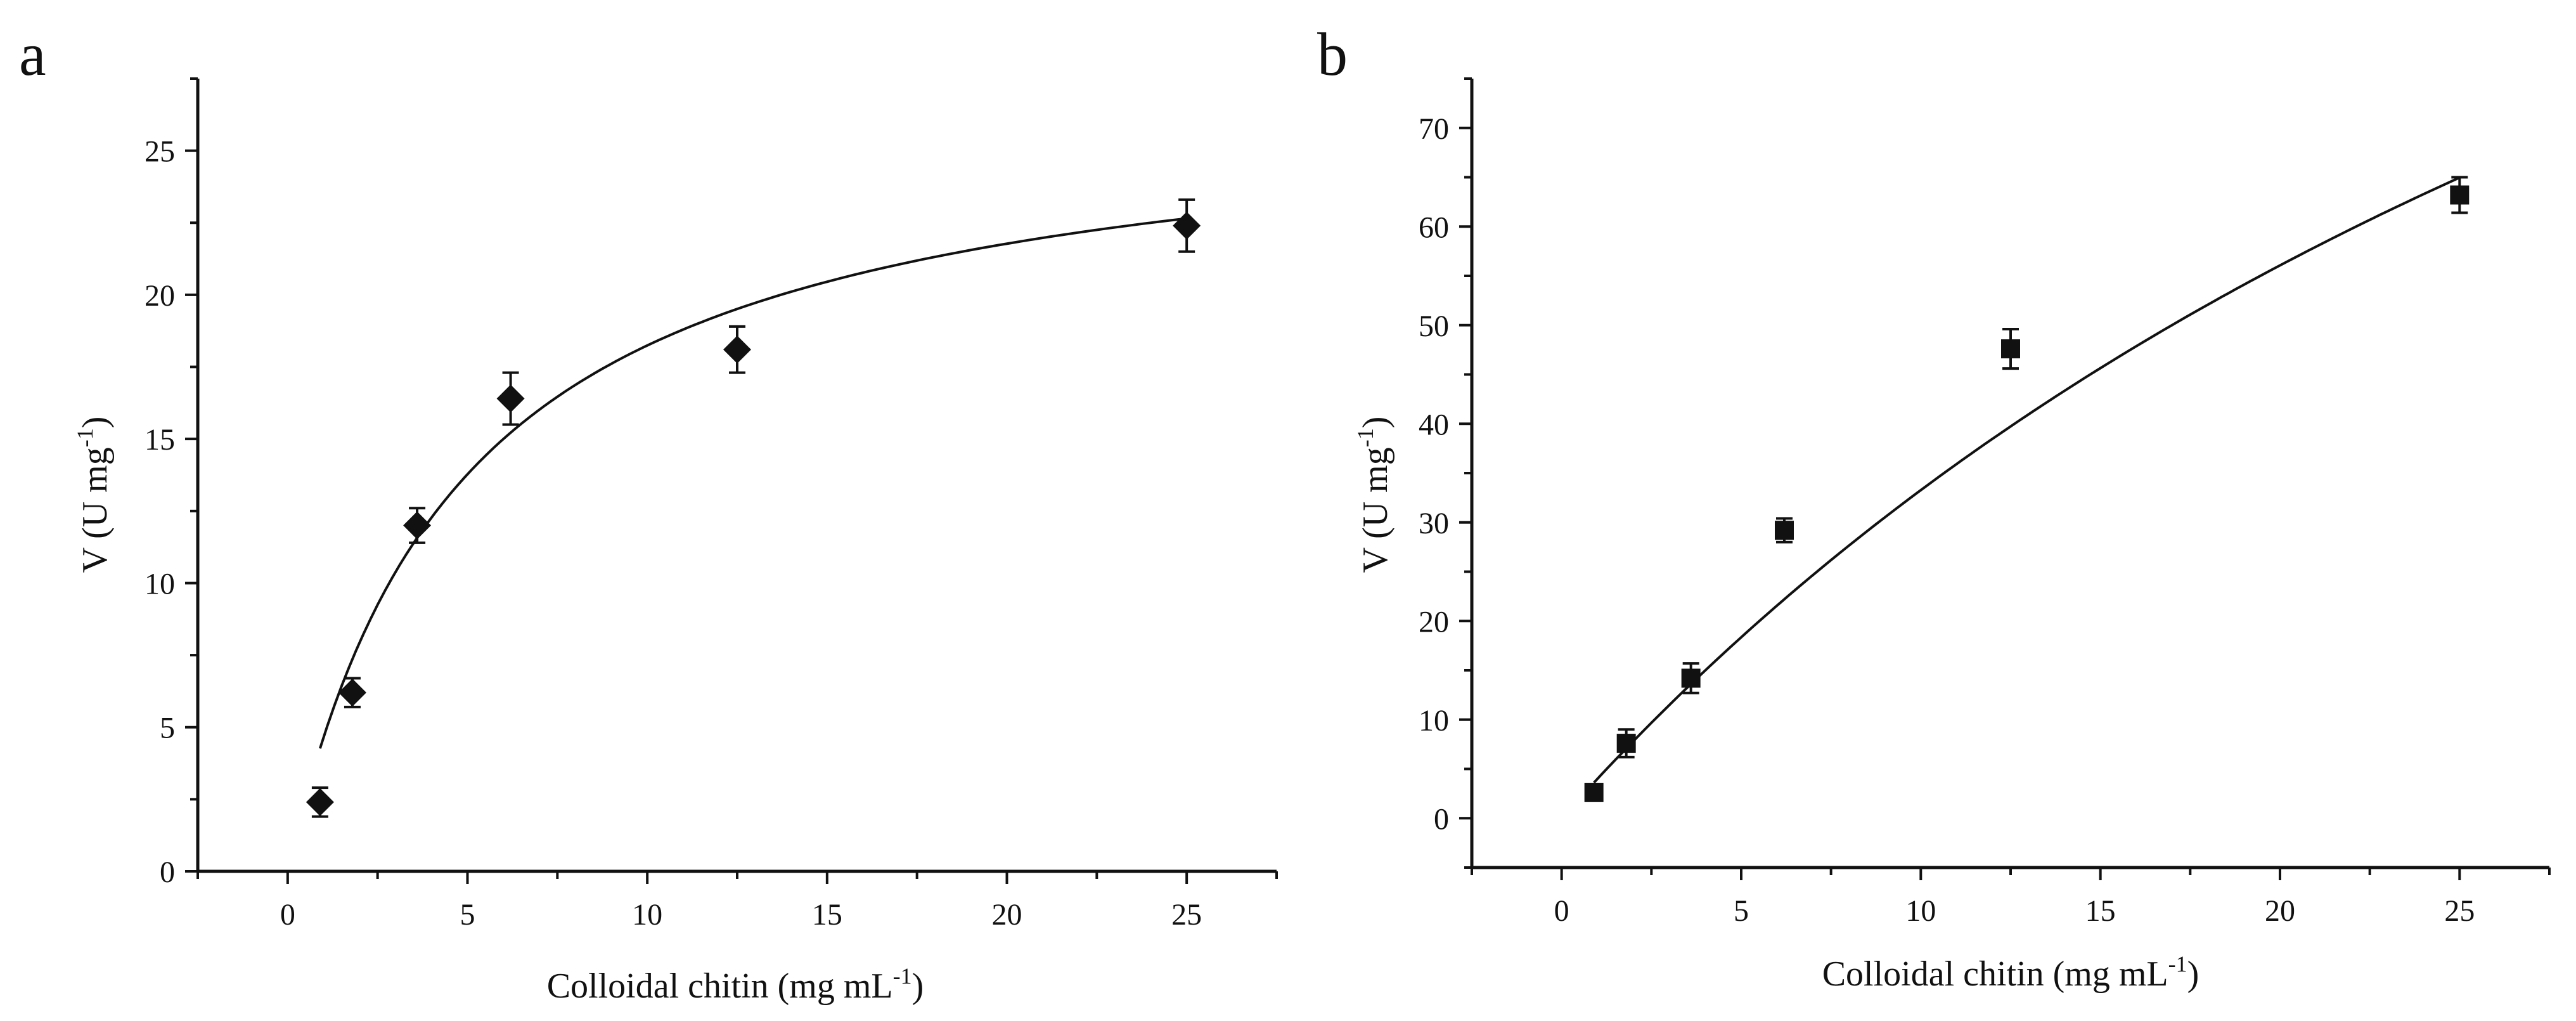 This screenshot has height=1021, width=2576. What do you see at coordinates (1333, 54) in the screenshot?
I see `panel-label: b` at bounding box center [1333, 54].